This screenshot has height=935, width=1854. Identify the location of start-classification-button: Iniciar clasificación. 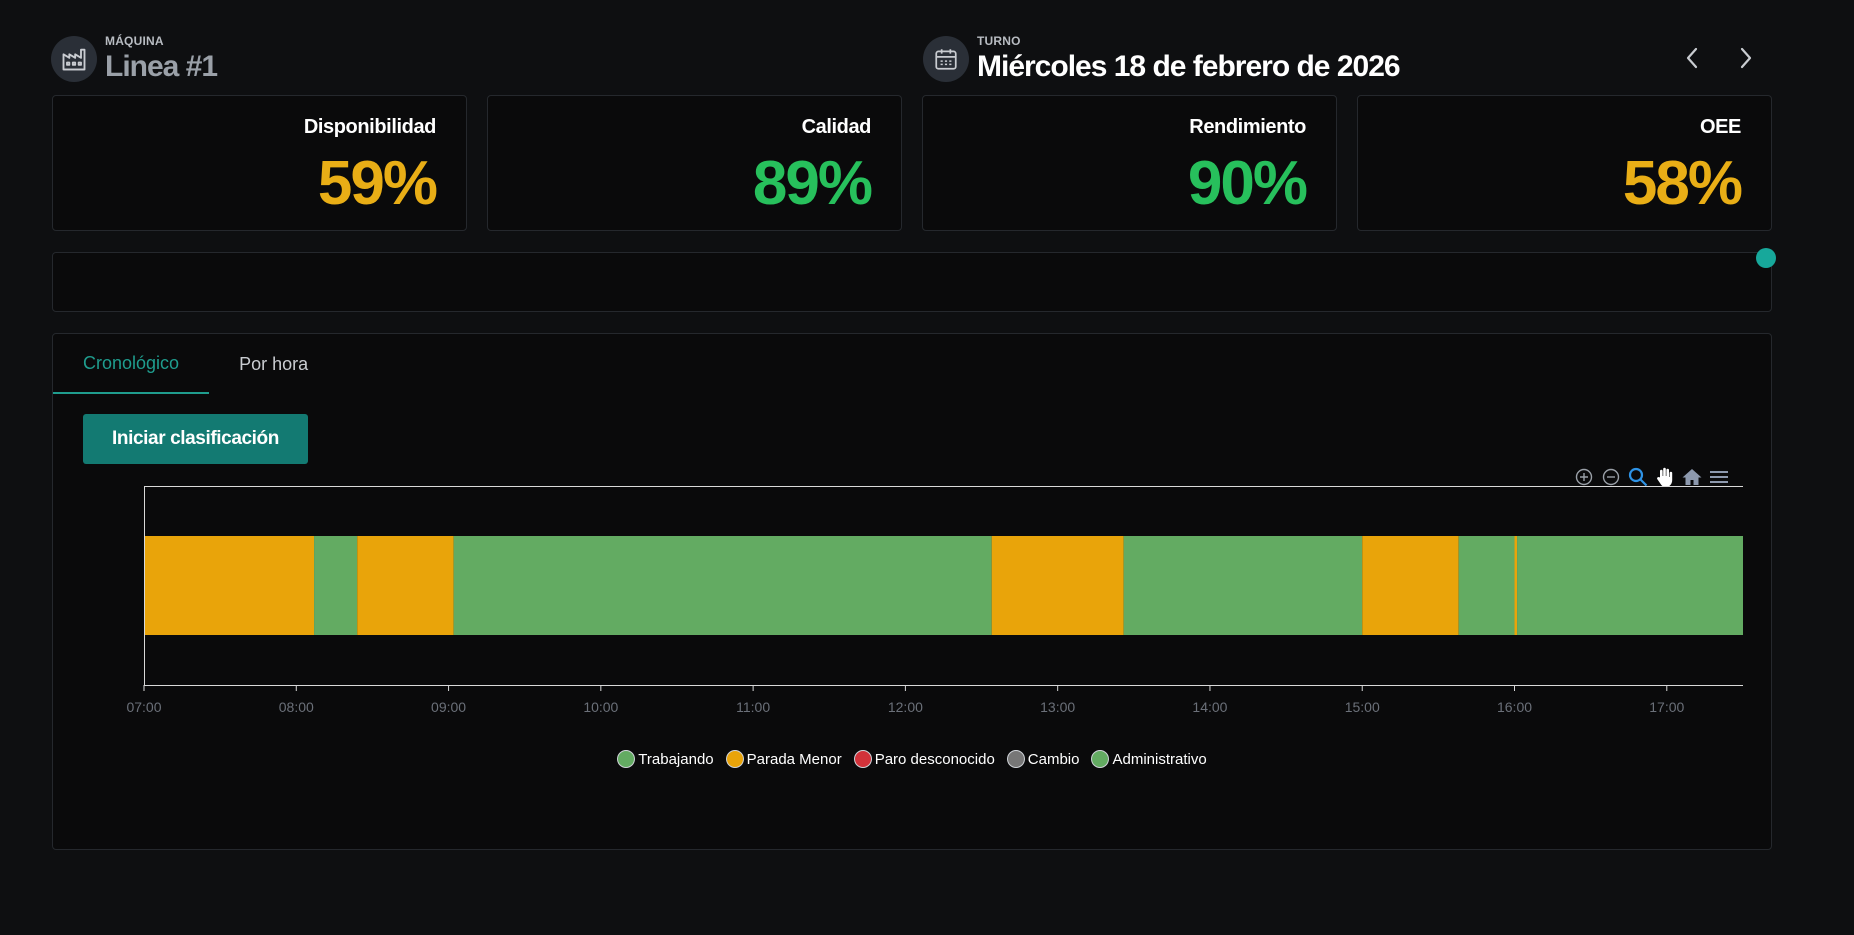
(195, 439).